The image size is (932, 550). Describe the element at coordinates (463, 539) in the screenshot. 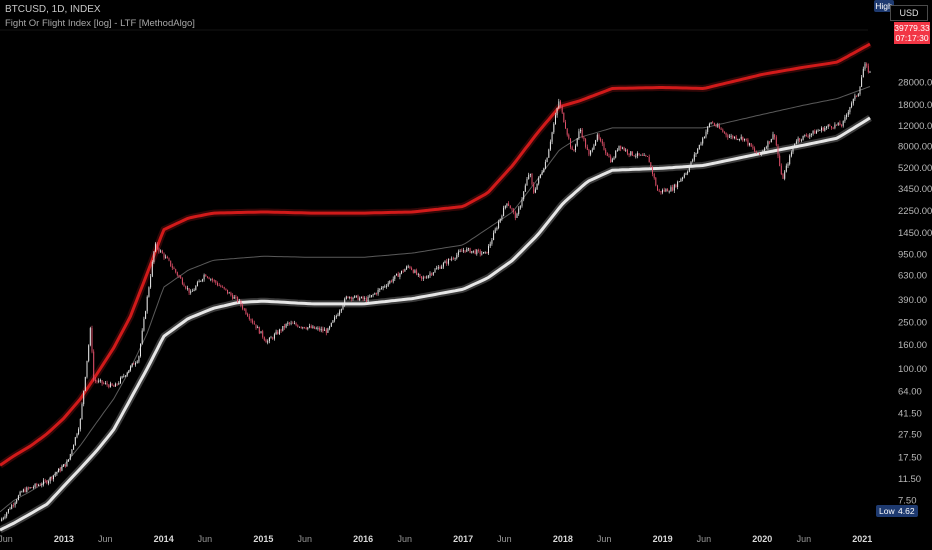

I see `x-tick-label: 2017` at that location.